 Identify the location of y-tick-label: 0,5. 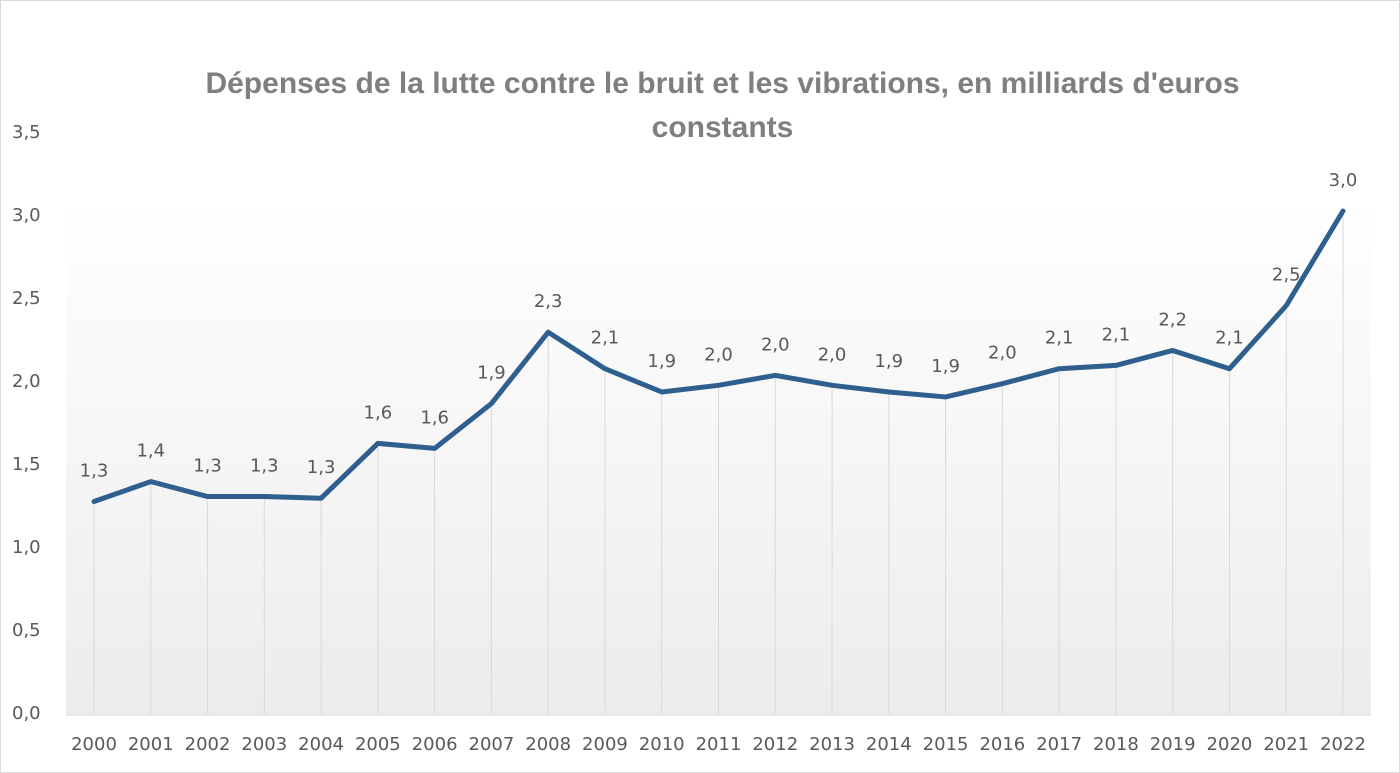
(26, 630).